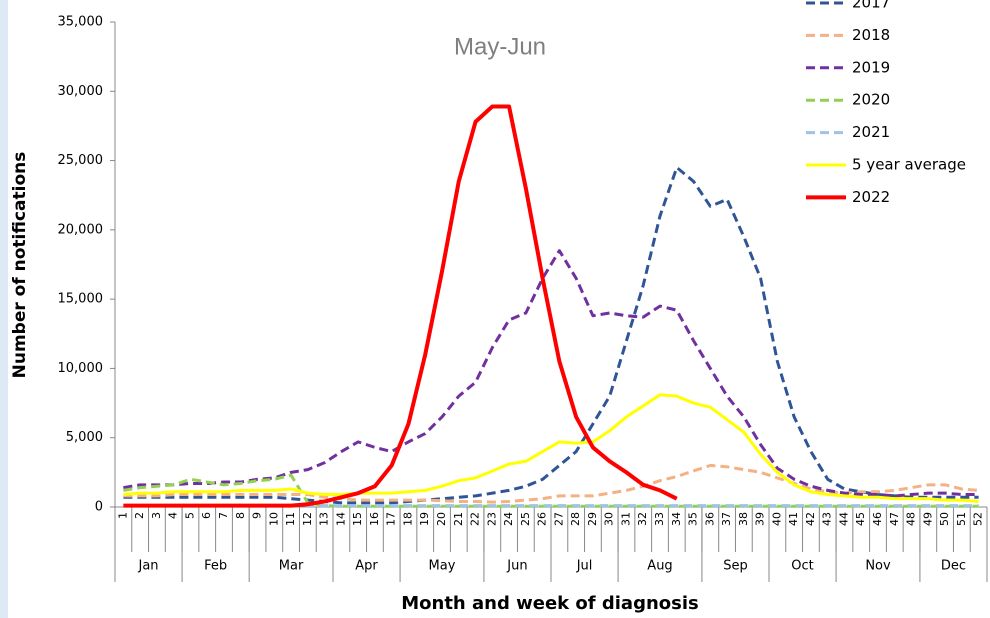 The height and width of the screenshot is (618, 990). I want to click on x-tick-label: 22, so click(475, 519).